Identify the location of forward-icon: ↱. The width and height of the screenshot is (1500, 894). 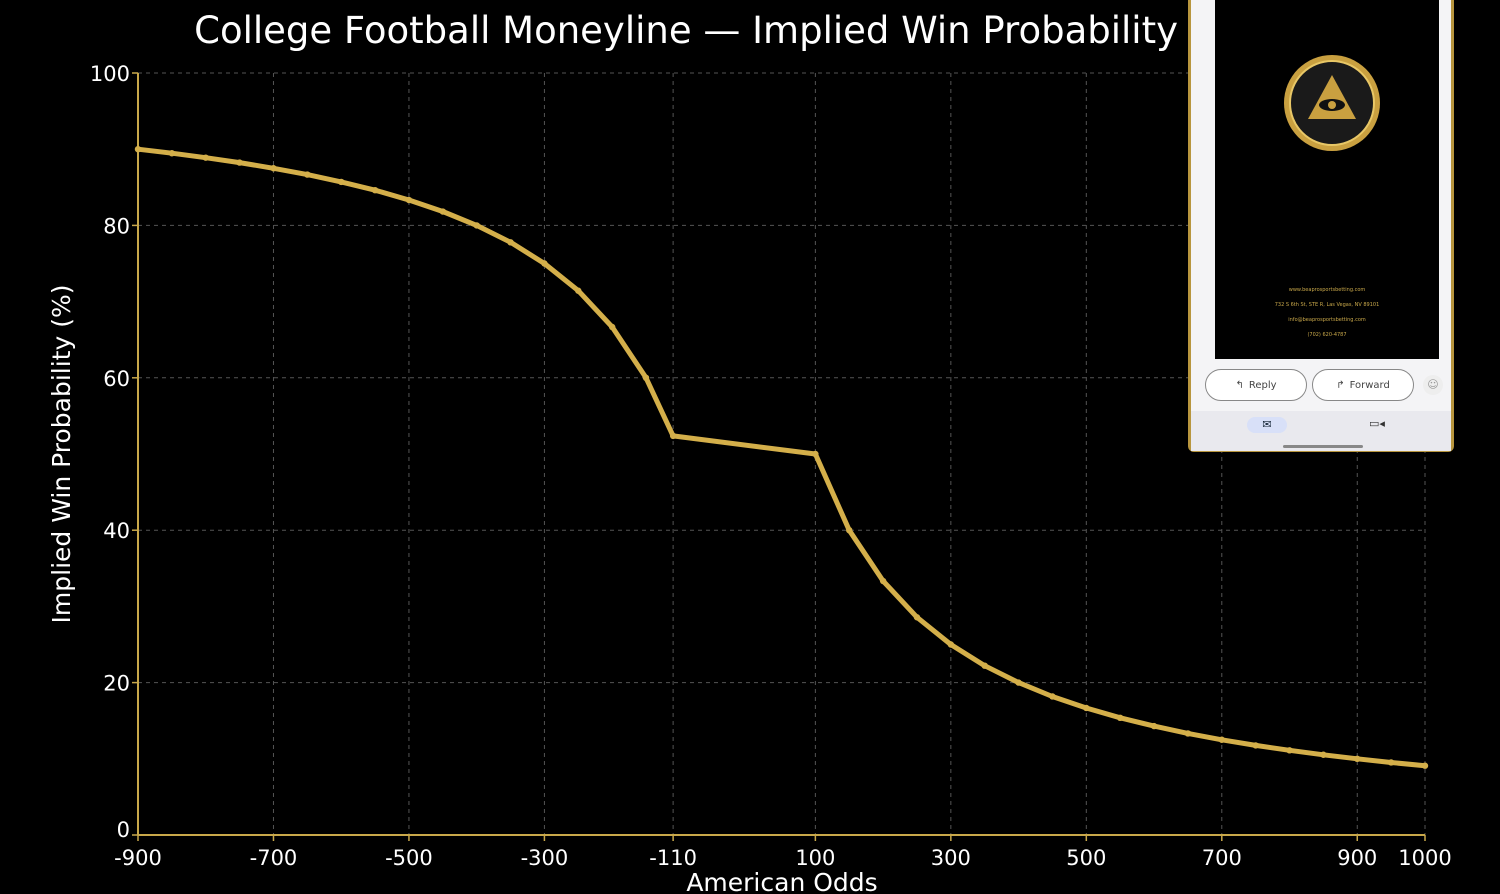
(1340, 385).